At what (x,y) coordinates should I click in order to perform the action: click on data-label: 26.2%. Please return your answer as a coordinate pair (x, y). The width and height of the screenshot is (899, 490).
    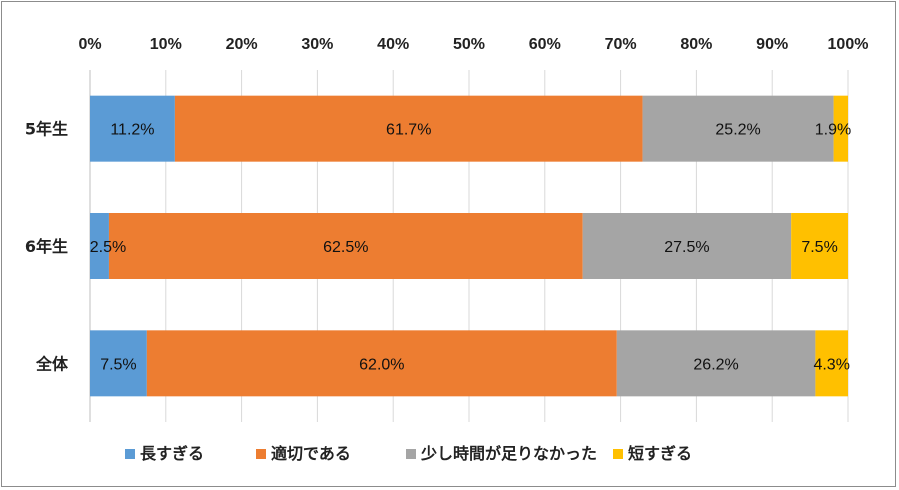
    Looking at the image, I should click on (715, 364).